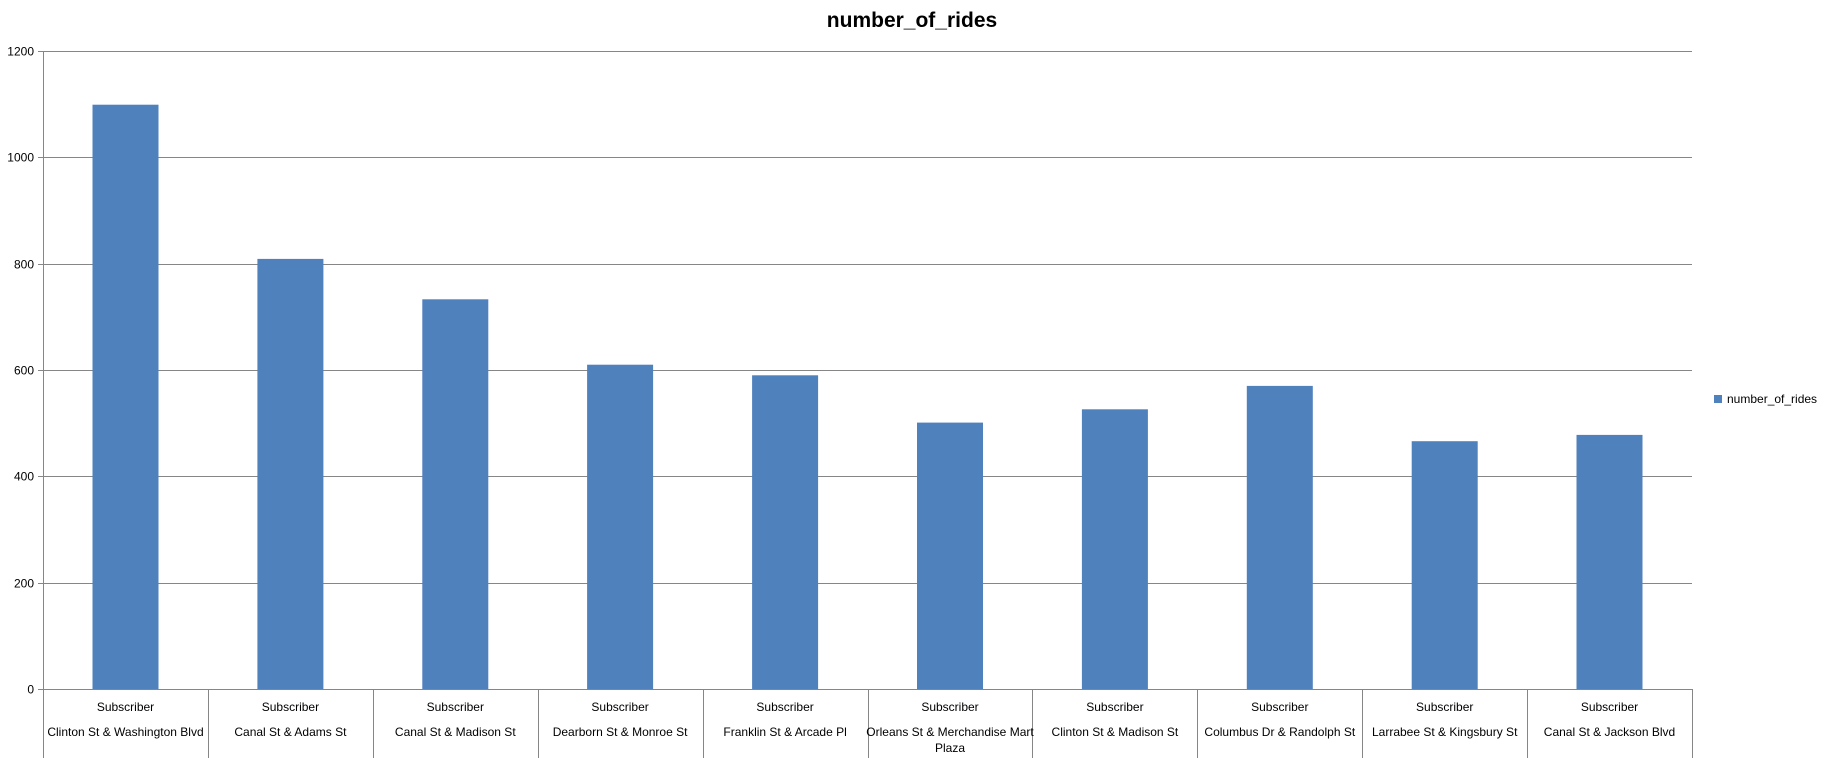 The image size is (1825, 758). What do you see at coordinates (1115, 732) in the screenshot?
I see `category-label: Clinton St & Madison St` at bounding box center [1115, 732].